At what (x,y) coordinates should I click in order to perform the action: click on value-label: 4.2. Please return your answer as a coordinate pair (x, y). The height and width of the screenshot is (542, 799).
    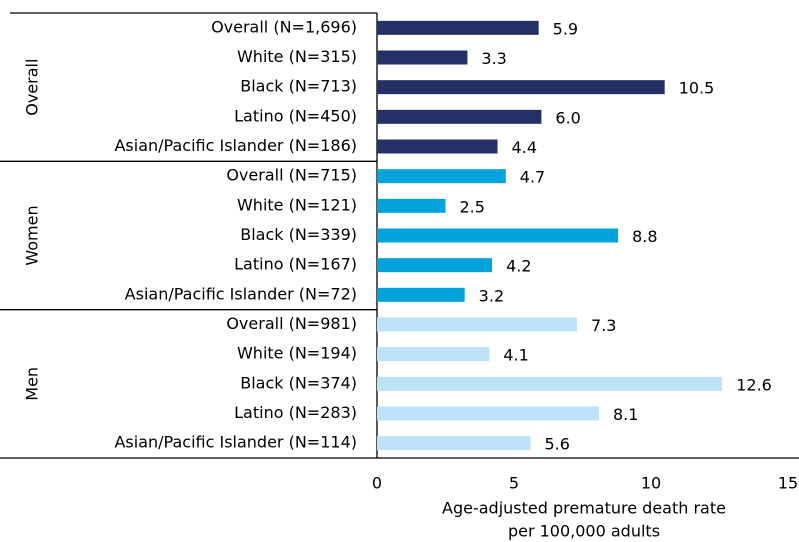
    Looking at the image, I should click on (518, 266).